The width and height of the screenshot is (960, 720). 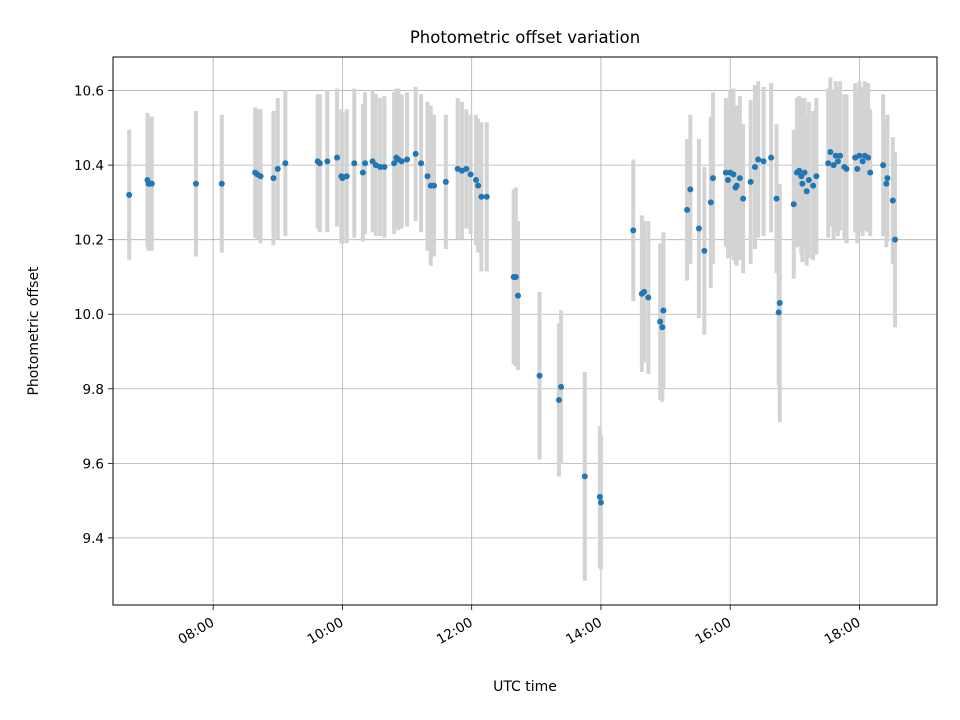 What do you see at coordinates (89, 315) in the screenshot?
I see `y-tick-label: 10.0` at bounding box center [89, 315].